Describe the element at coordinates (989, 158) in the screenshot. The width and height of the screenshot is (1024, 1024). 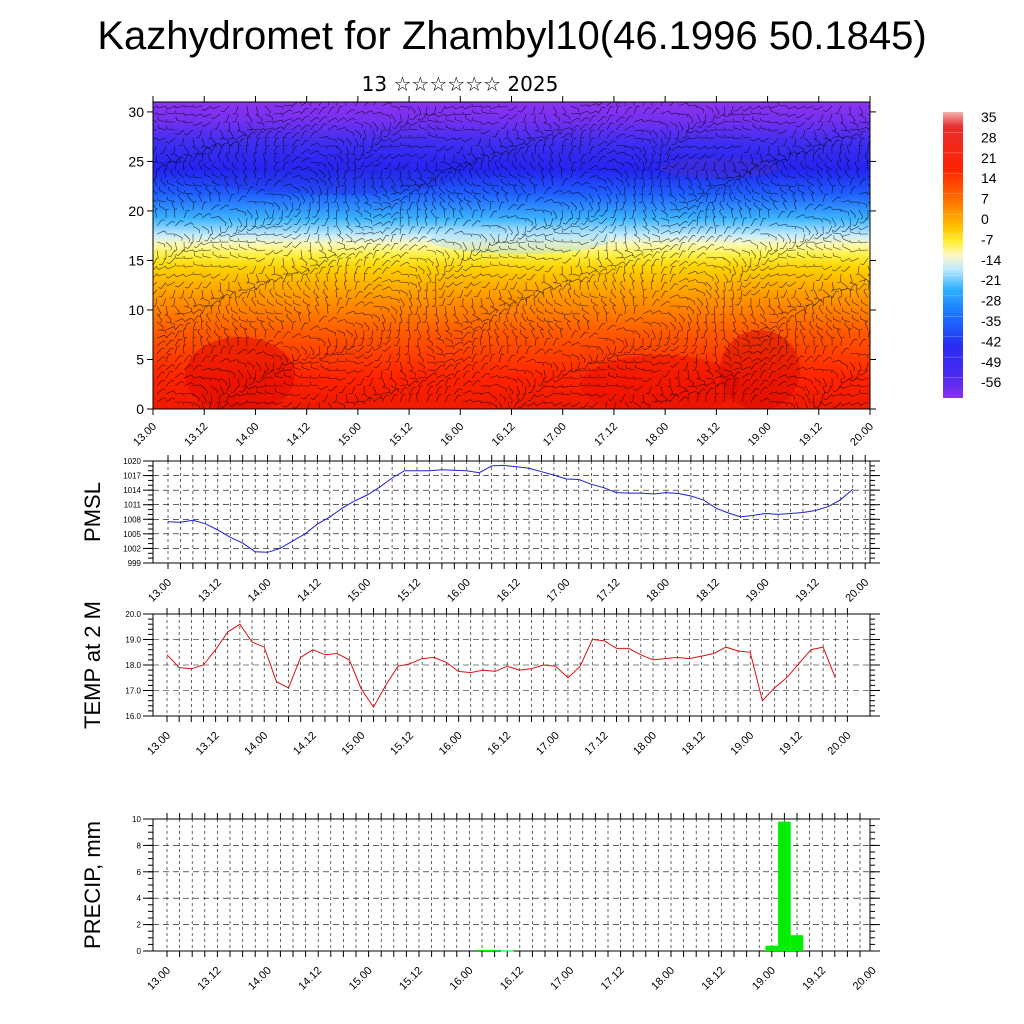
I see `colorbar-label: 21` at that location.